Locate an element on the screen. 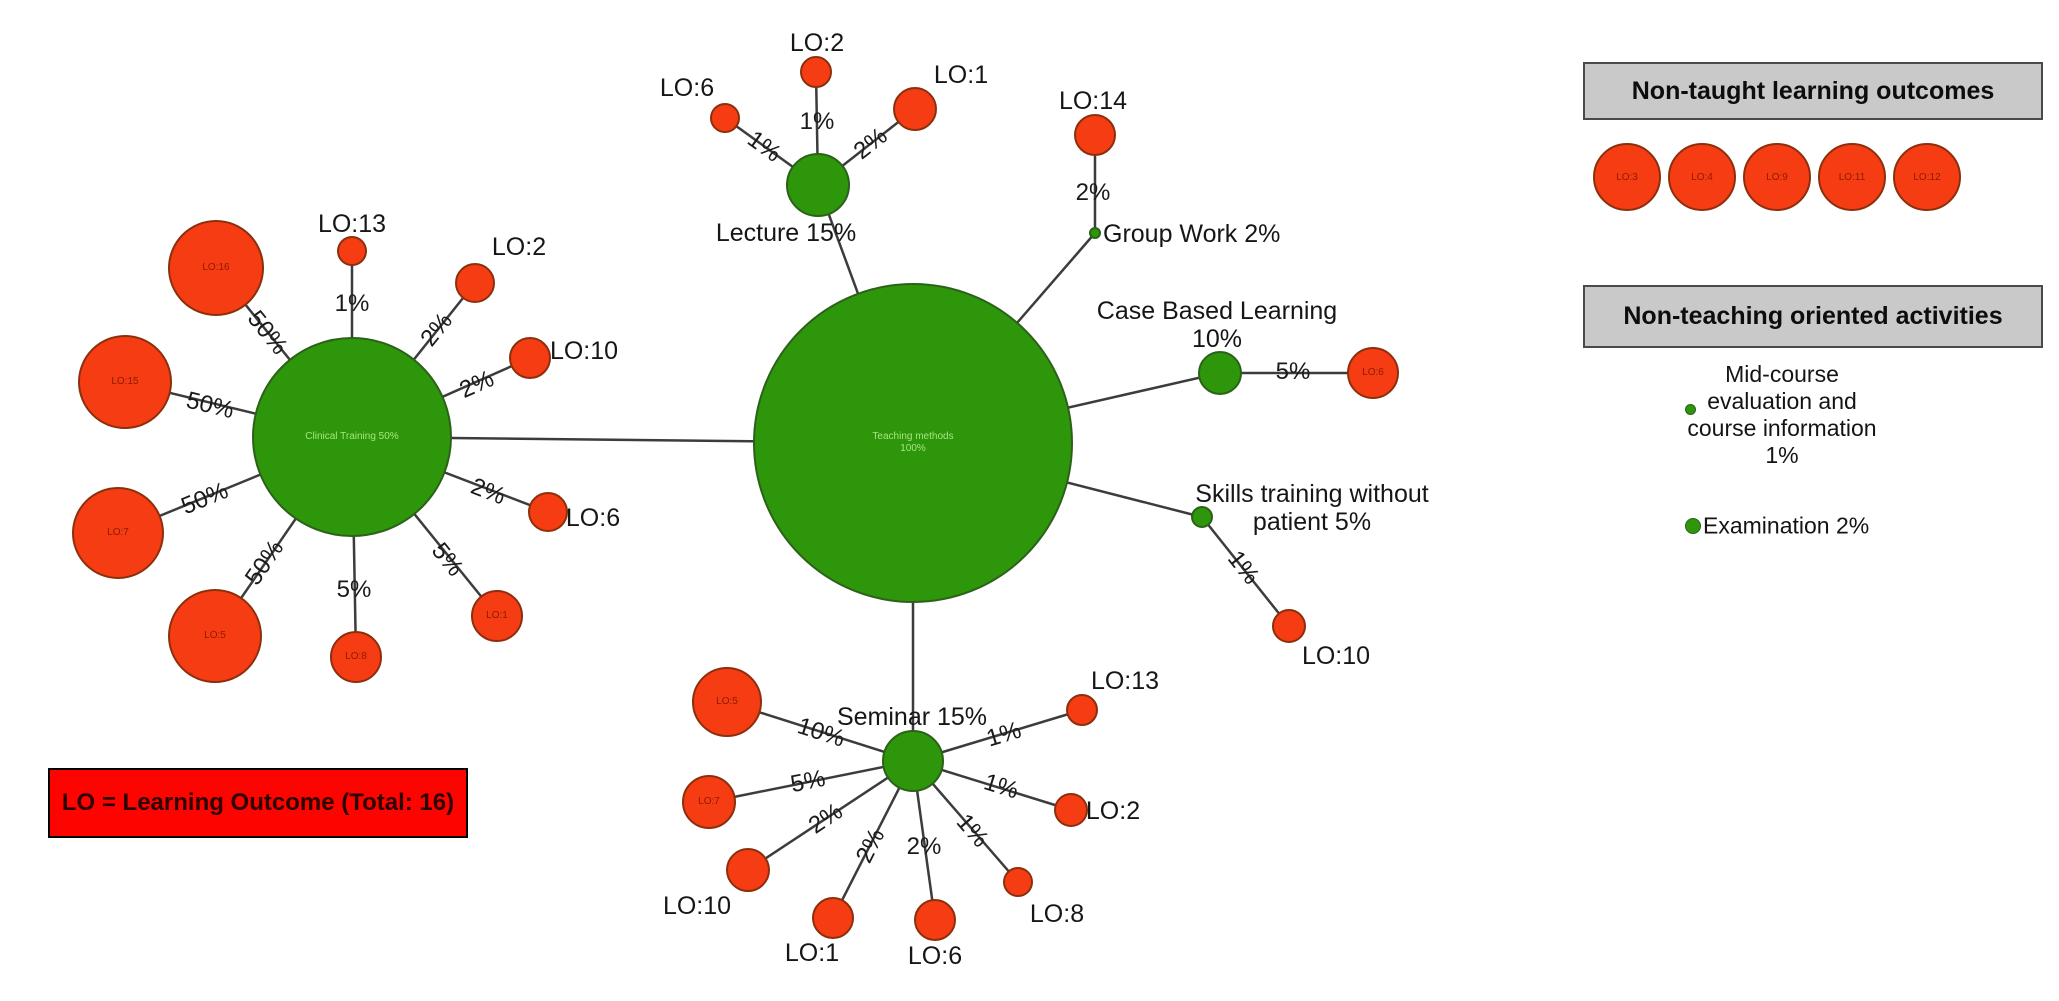  outcome-node-m-lo6 is located at coordinates (935, 920).